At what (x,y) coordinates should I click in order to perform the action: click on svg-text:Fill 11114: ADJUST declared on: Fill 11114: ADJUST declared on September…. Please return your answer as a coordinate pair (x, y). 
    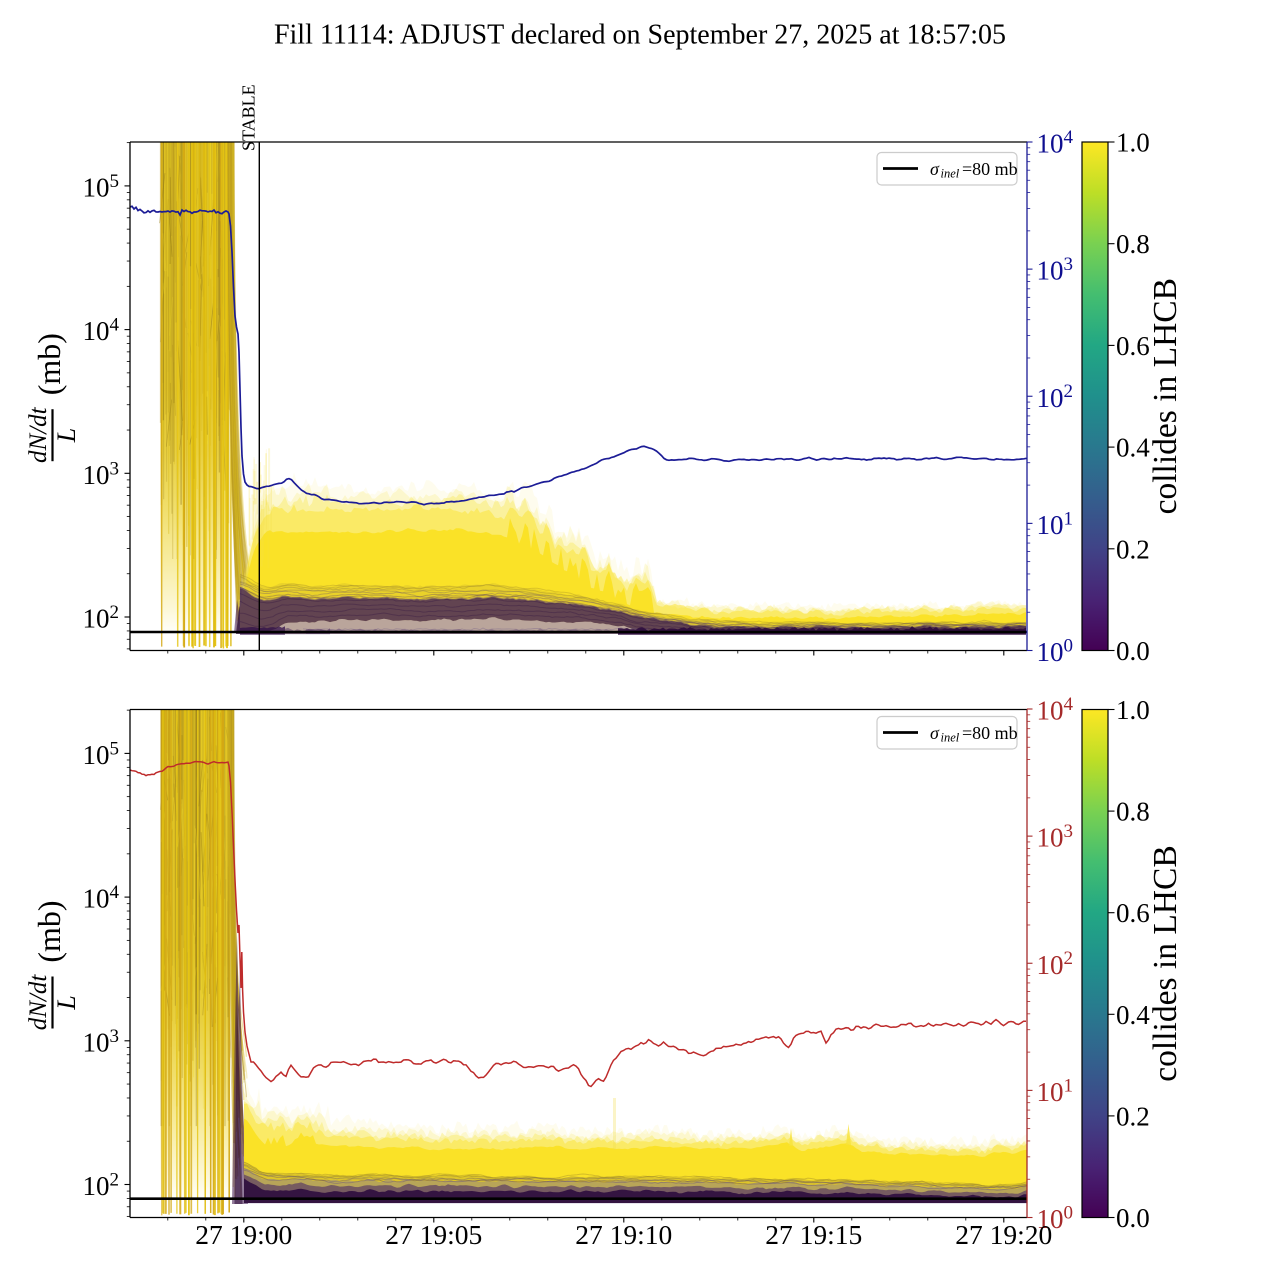
    Looking at the image, I should click on (640, 35).